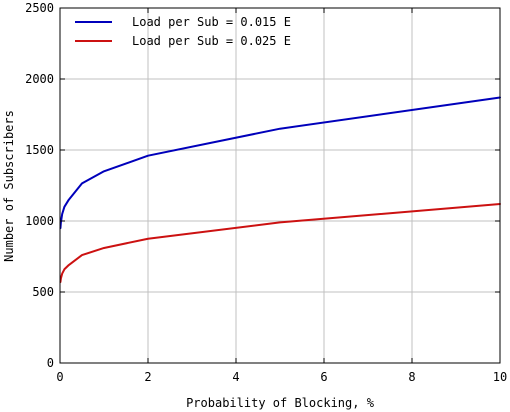 This screenshot has width=510, height=412. Describe the element at coordinates (147, 377) in the screenshot. I see `x-tick-label: 2` at that location.